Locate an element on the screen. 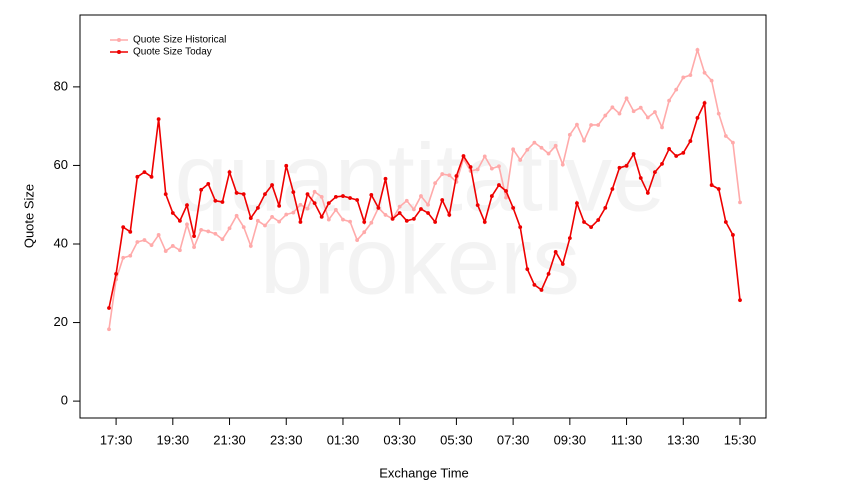 Image resolution: width=850 pixels, height=500 pixels. x-tick-label: 21:30 is located at coordinates (229, 439).